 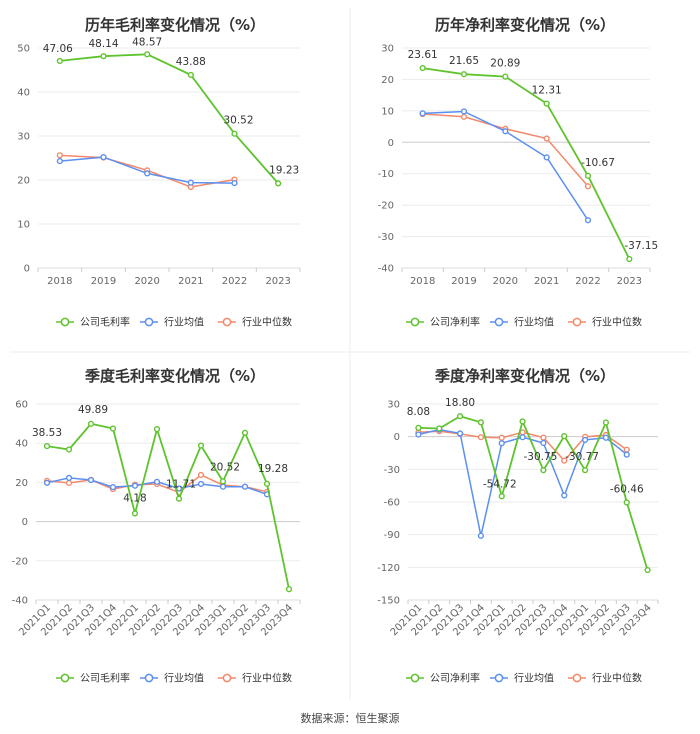 I want to click on y-tick-label: 20, so click(x=387, y=80).